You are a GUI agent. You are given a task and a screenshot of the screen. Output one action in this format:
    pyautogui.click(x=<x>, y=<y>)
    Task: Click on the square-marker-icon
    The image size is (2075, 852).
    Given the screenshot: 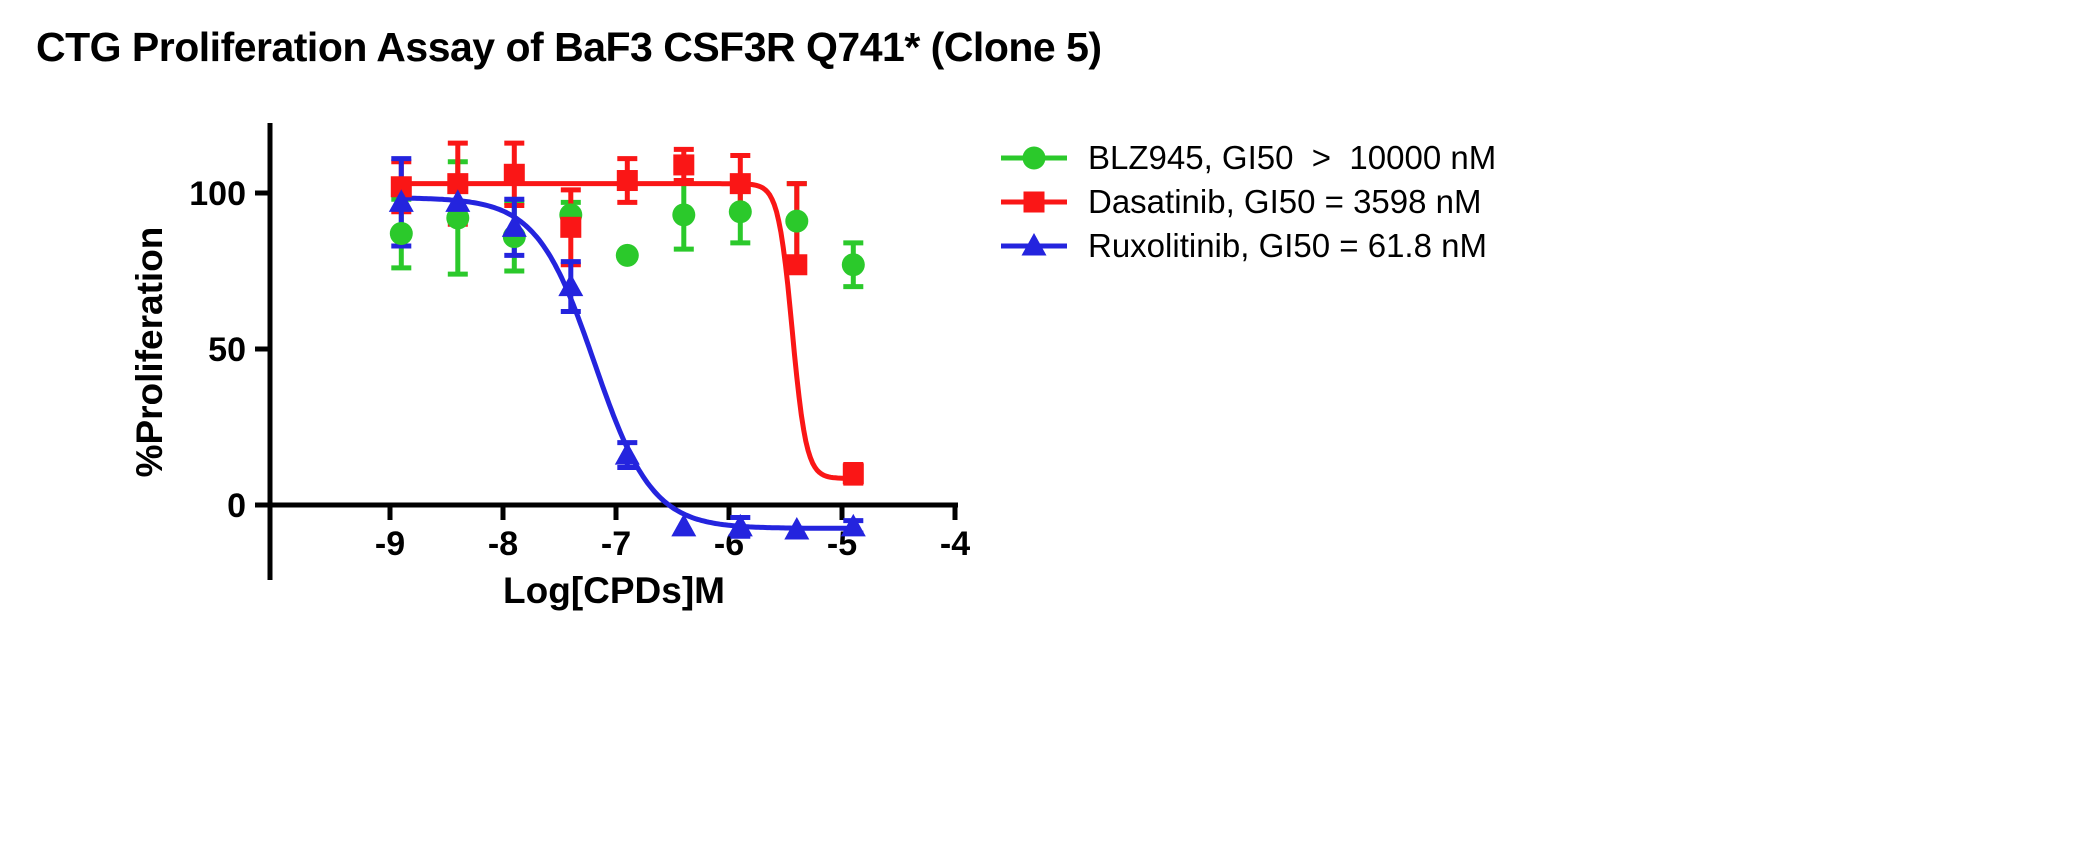 What is the action you would take?
    pyautogui.click(x=1034, y=202)
    